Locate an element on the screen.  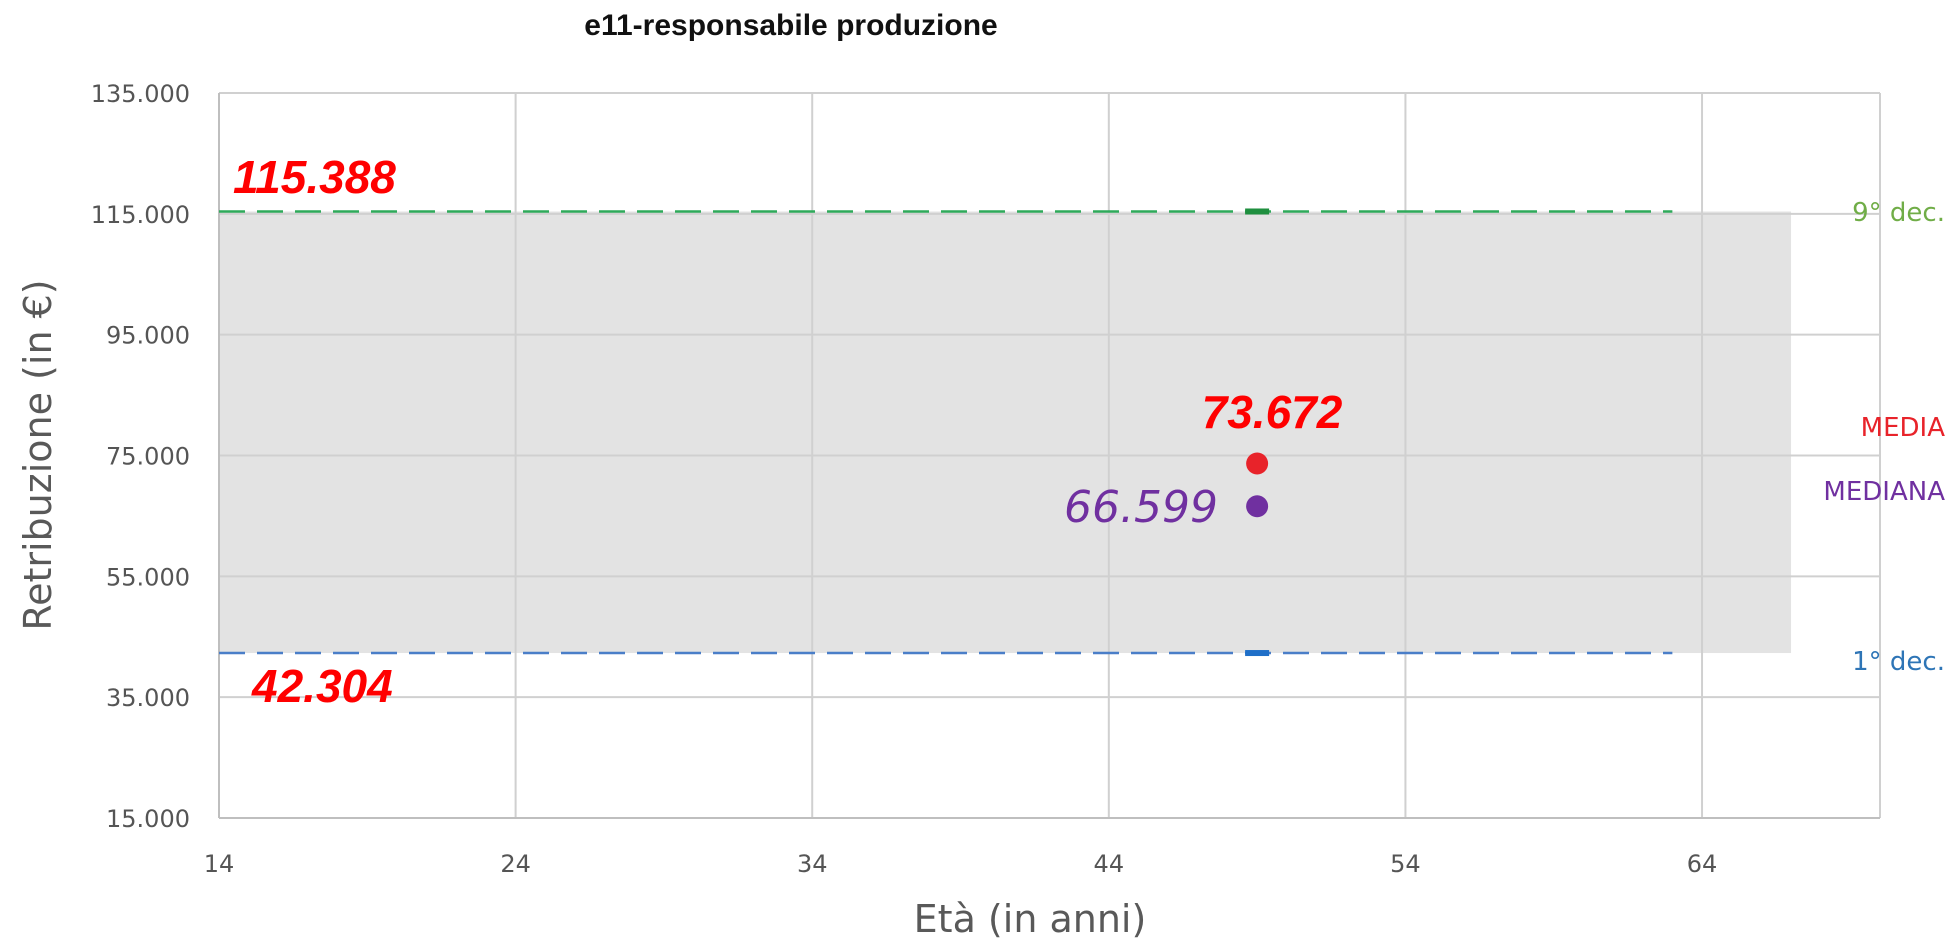
x-tick-label: 34 is located at coordinates (812, 864).